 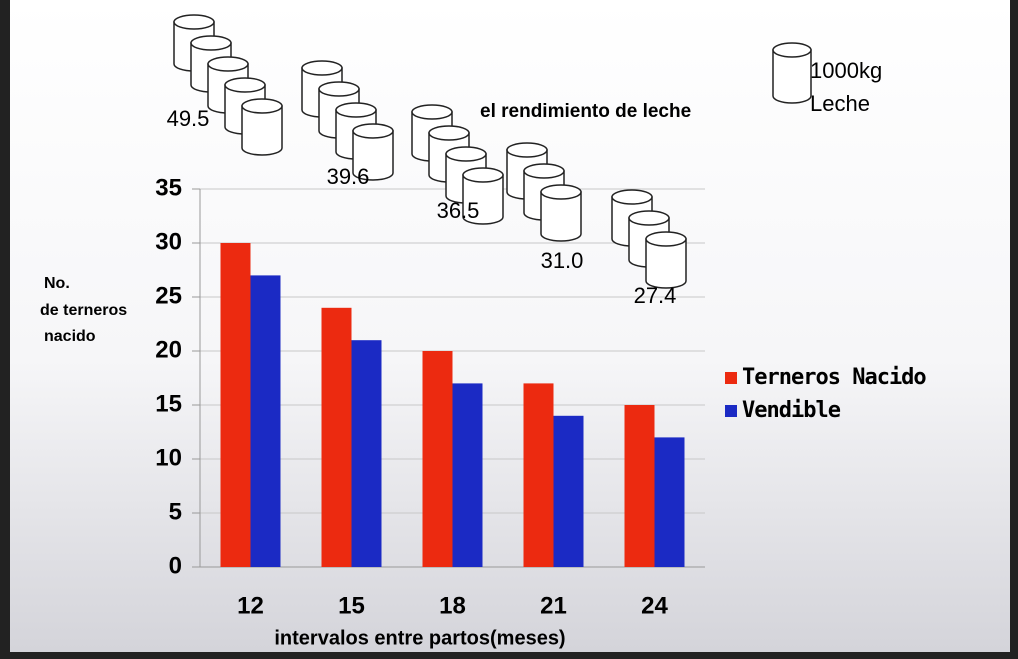 I want to click on y-tick-label: 30, so click(x=168, y=241).